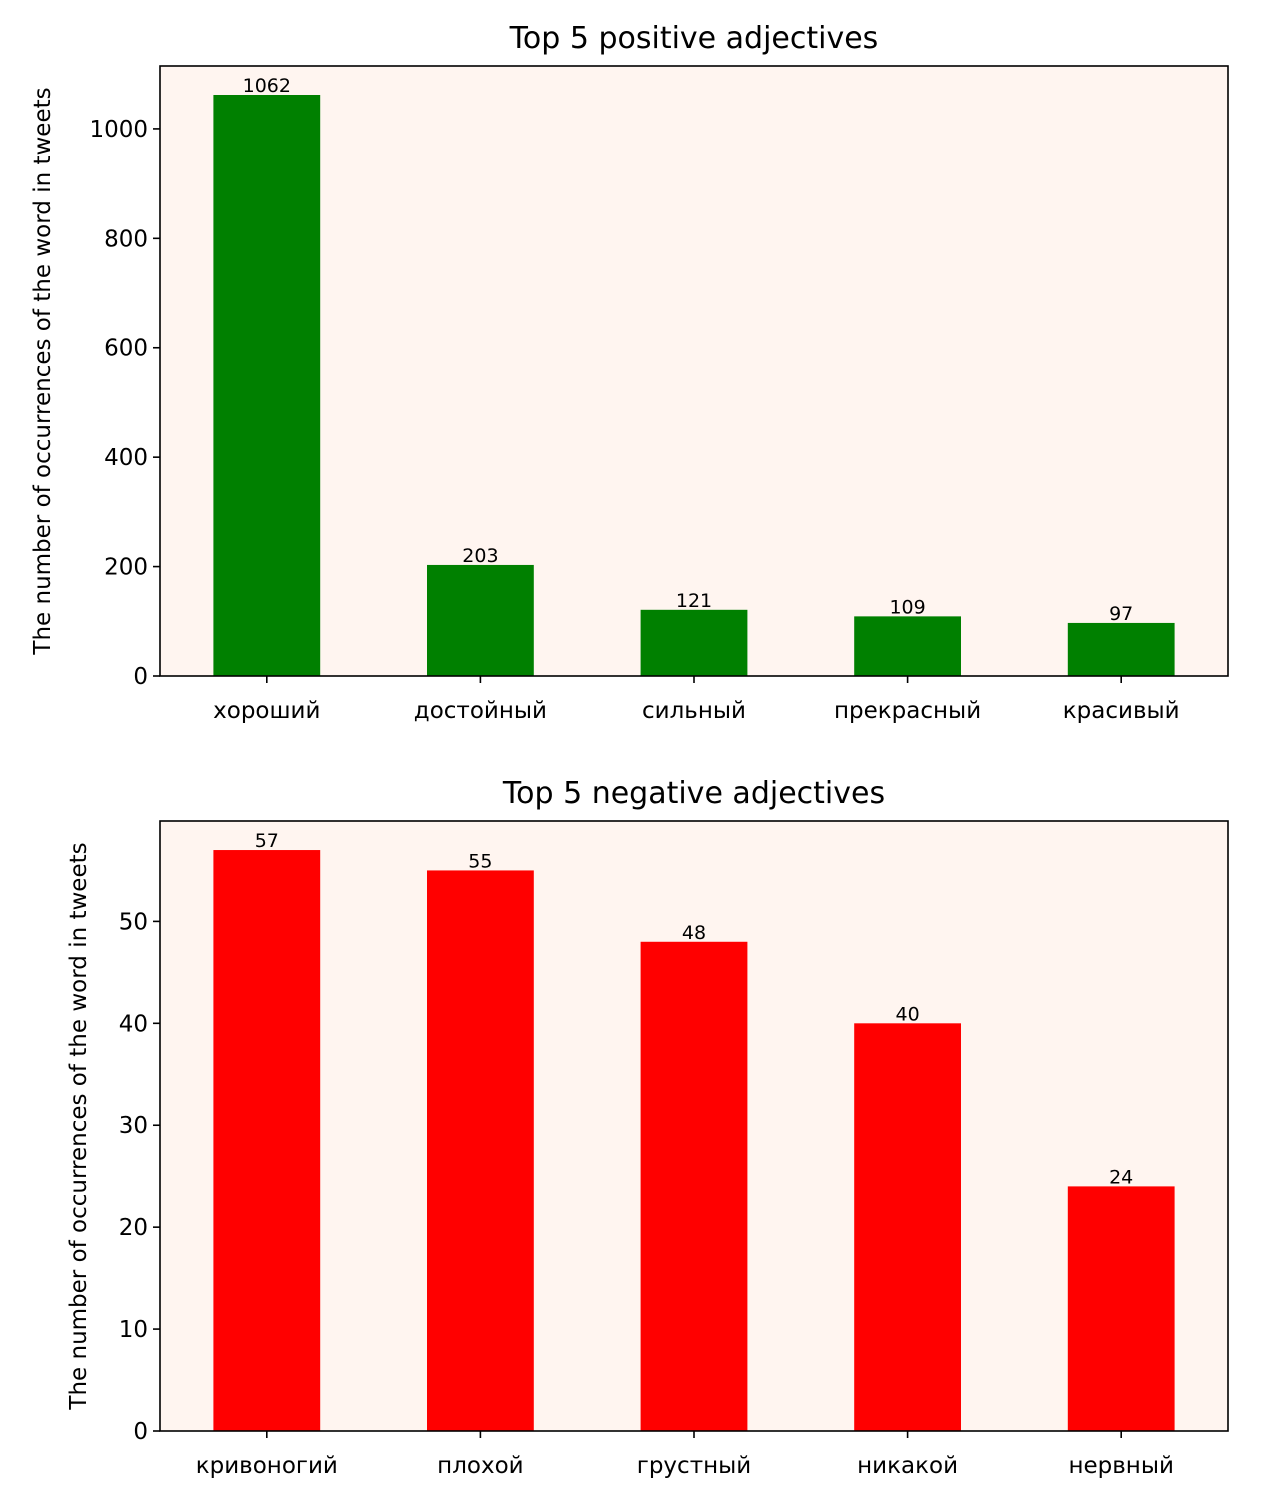 The height and width of the screenshot is (1508, 1280). What do you see at coordinates (907, 711) in the screenshot?
I see `x-tick-label-positive-4: прекрасный` at bounding box center [907, 711].